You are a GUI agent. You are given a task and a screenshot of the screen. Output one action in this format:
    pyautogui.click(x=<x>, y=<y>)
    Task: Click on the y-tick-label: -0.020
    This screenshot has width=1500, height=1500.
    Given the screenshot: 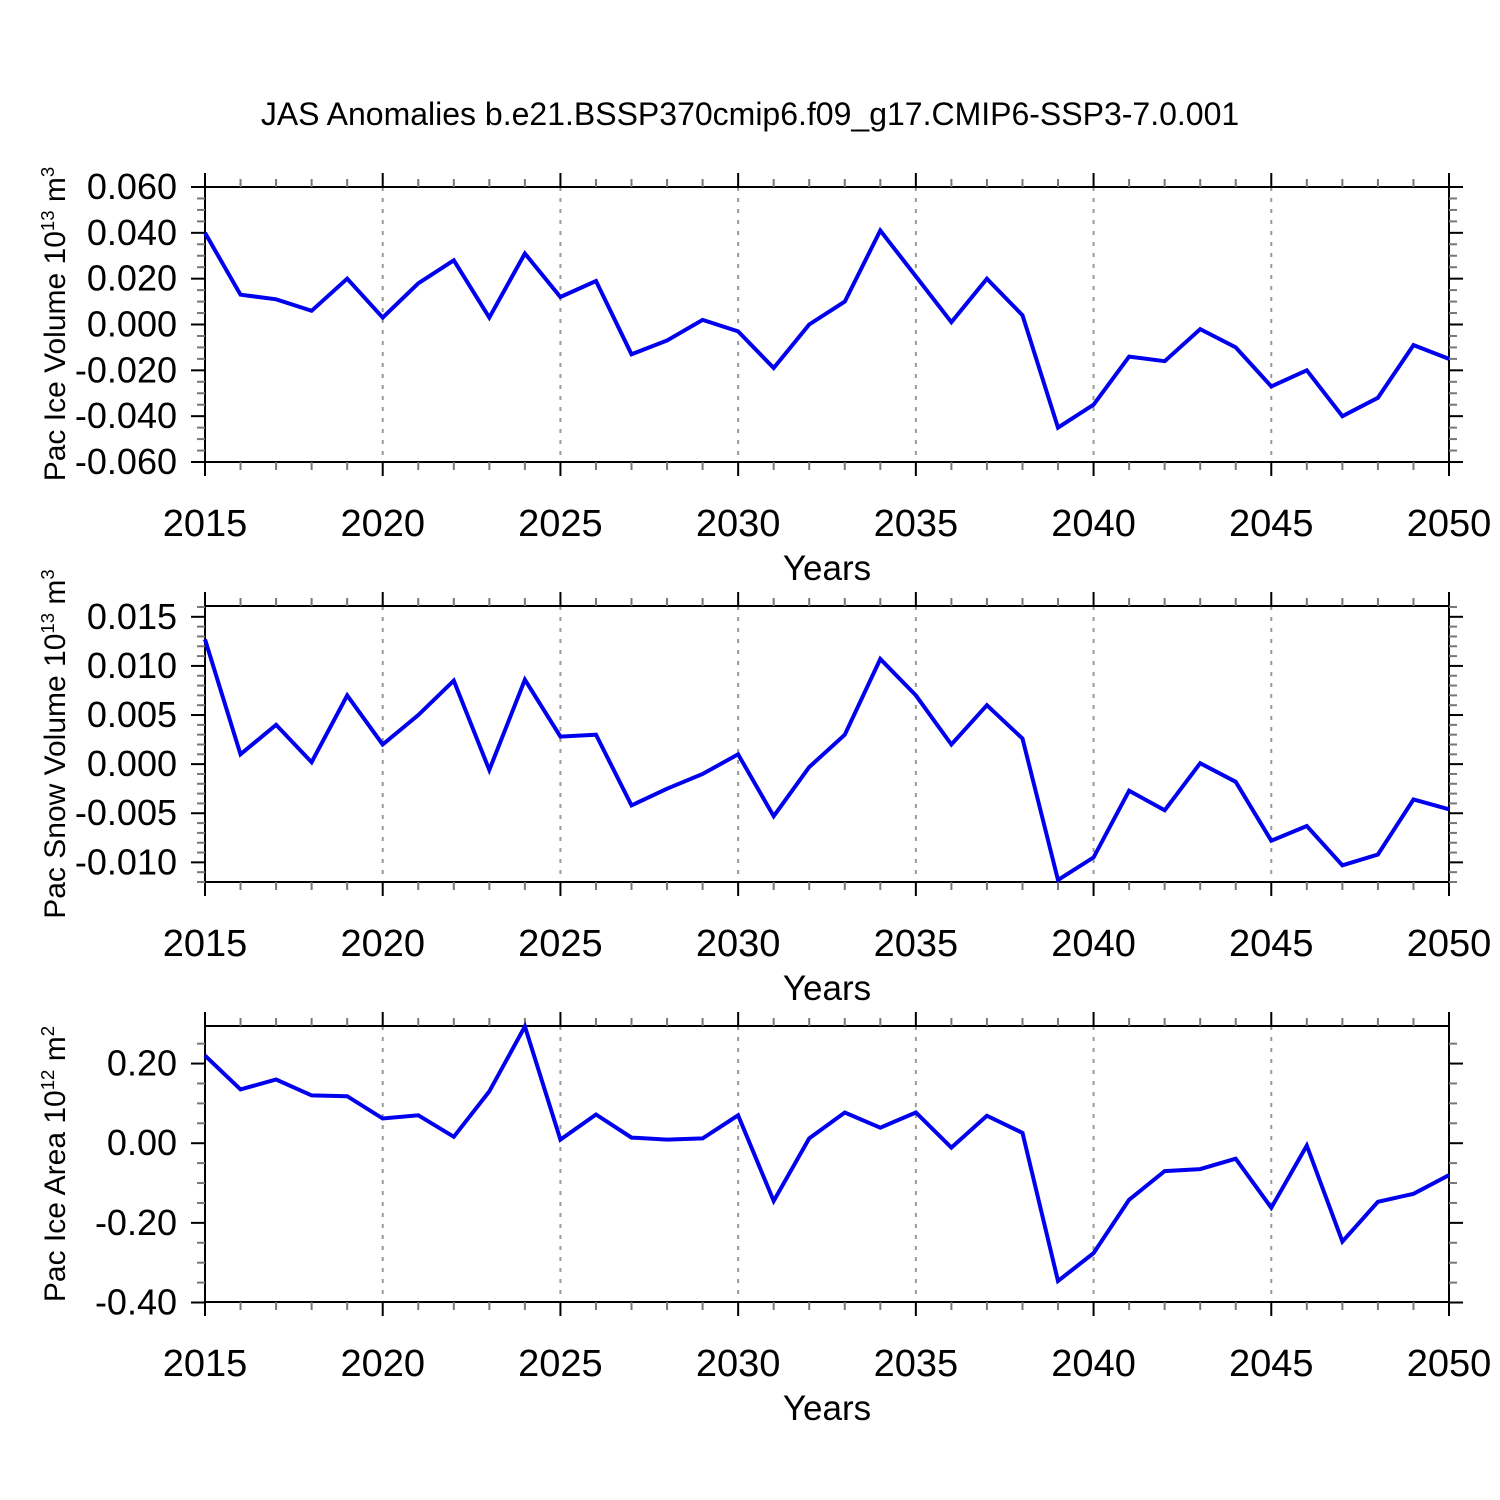 What is the action you would take?
    pyautogui.click(x=126, y=369)
    